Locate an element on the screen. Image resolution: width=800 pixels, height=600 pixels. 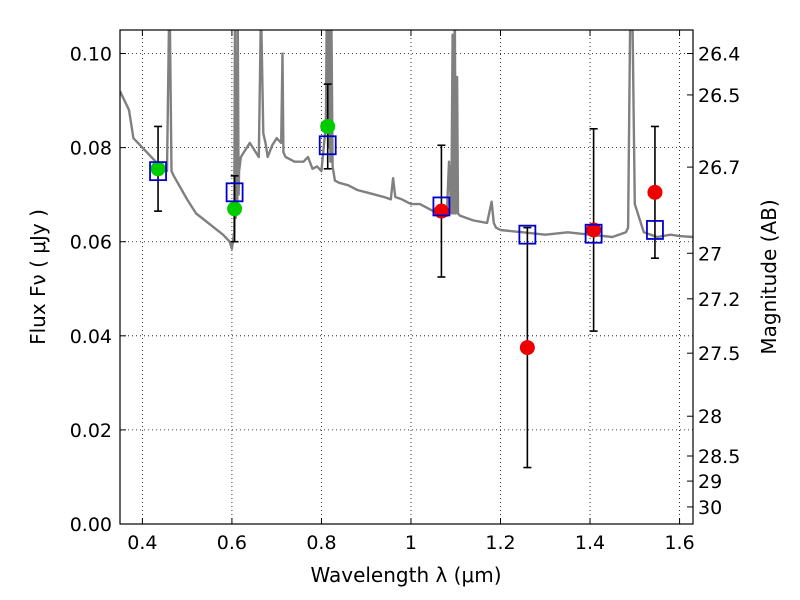
x-tick-label: 0.4 is located at coordinates (142, 543).